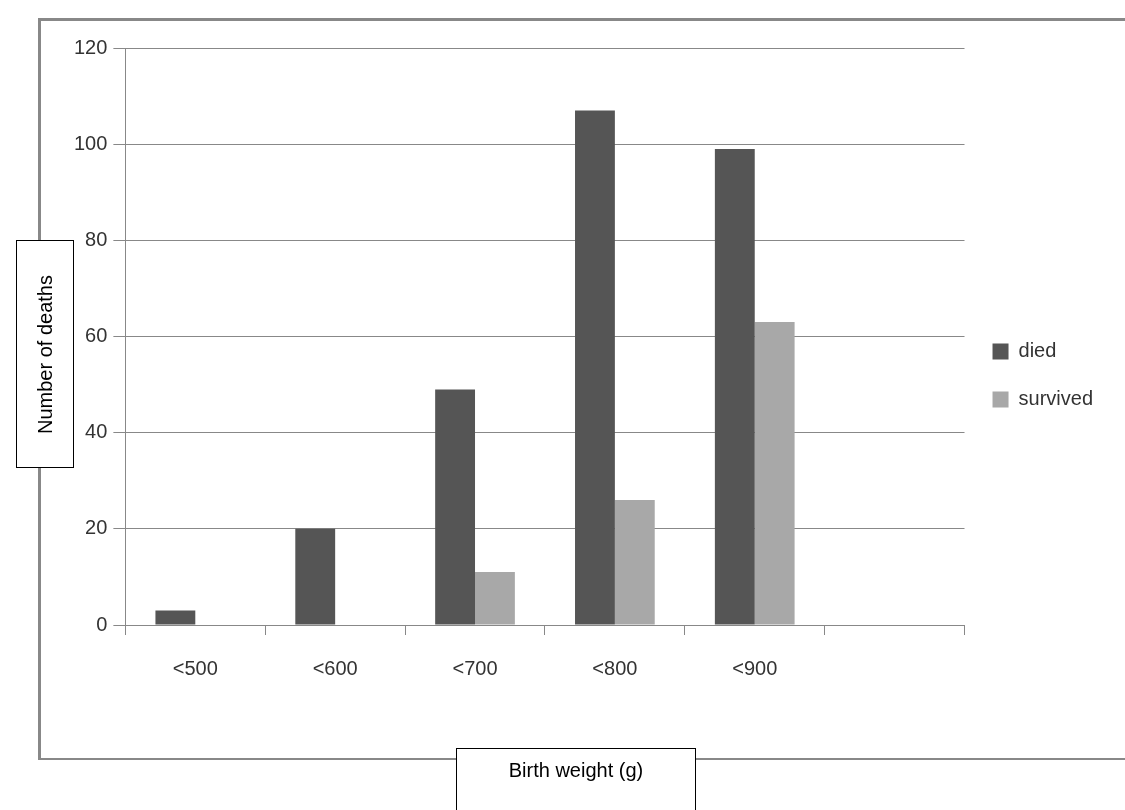 Image resolution: width=1125 pixels, height=810 pixels. What do you see at coordinates (755, 667) in the screenshot?
I see `x-tick-label: <900` at bounding box center [755, 667].